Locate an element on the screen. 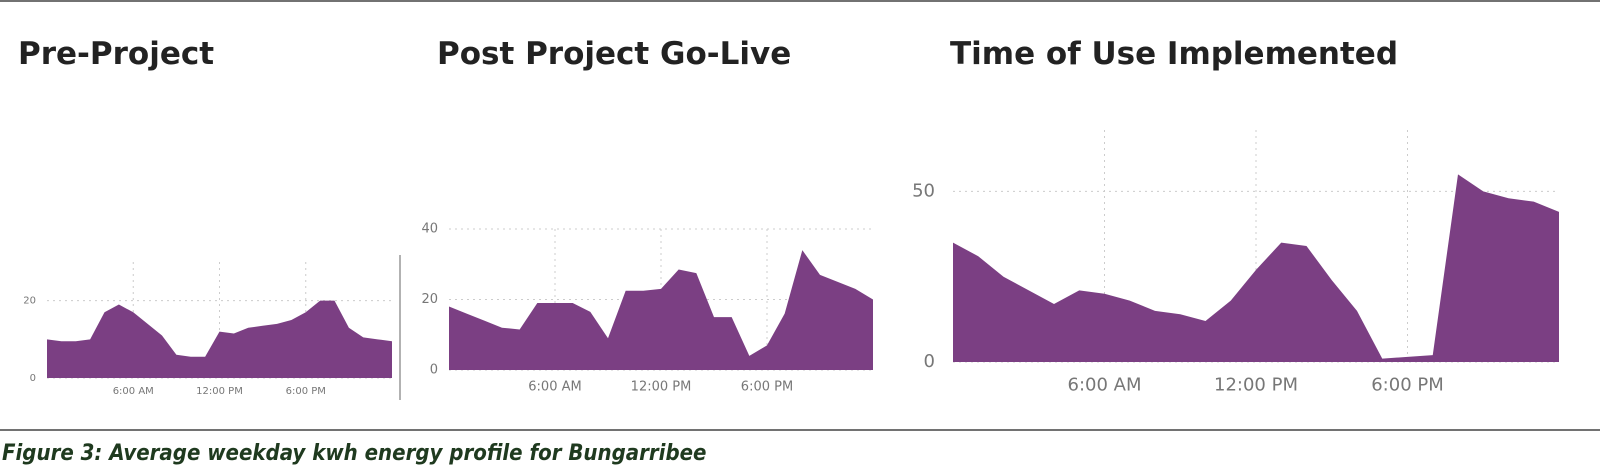 This screenshot has width=1600, height=472. chart-title: Pre-Project is located at coordinates (116, 54).